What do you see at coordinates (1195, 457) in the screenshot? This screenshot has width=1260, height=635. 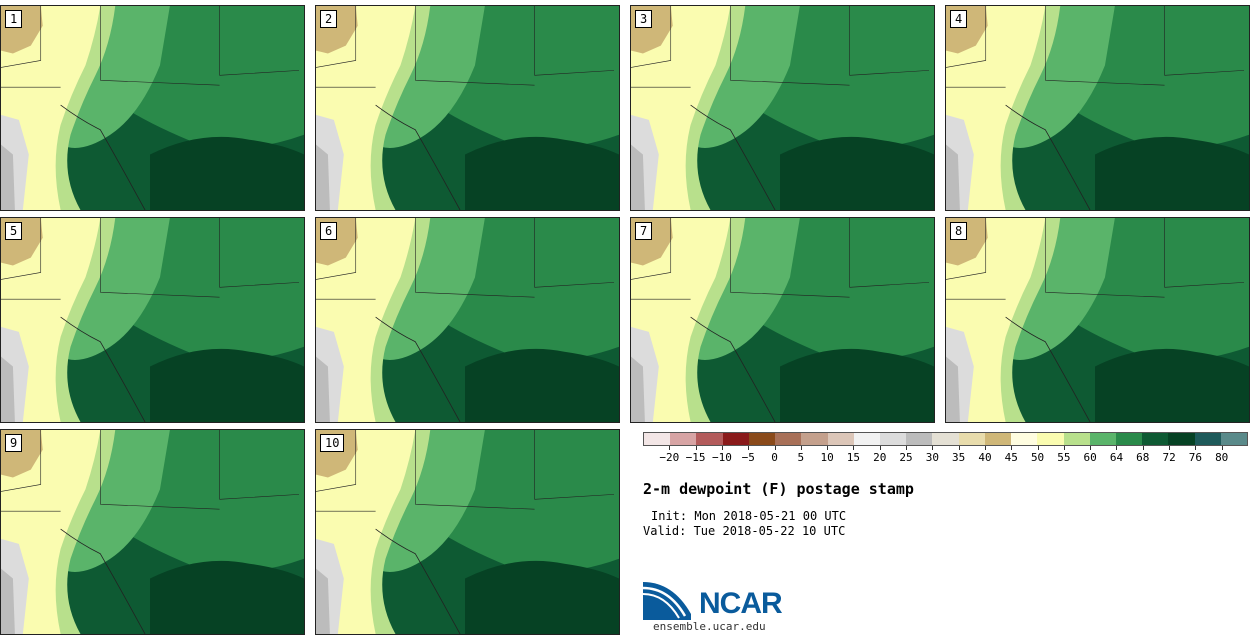 I see `colorbar-tick-label: 76` at bounding box center [1195, 457].